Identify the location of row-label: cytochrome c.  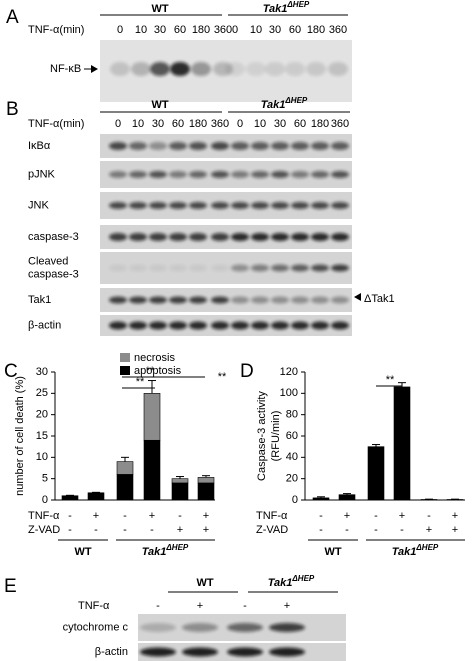
(96, 627).